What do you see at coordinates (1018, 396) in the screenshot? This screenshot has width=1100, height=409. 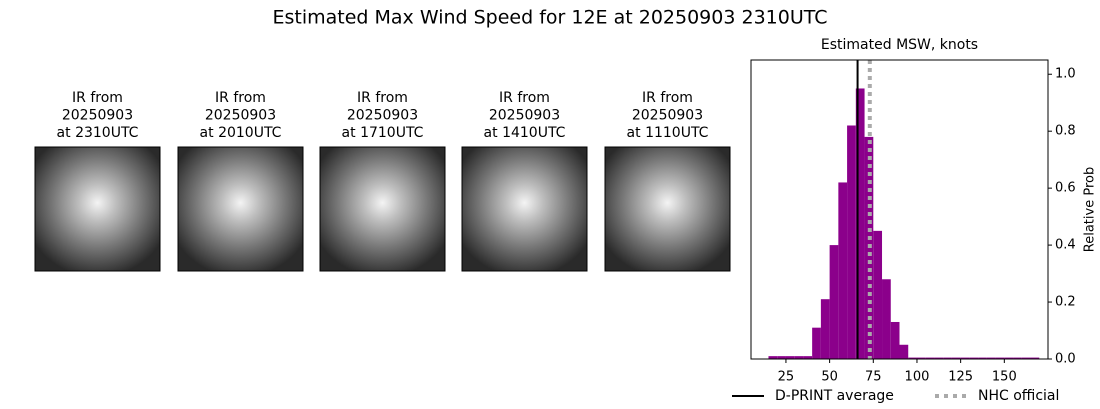 I see `legend-label: NHC official` at bounding box center [1018, 396].